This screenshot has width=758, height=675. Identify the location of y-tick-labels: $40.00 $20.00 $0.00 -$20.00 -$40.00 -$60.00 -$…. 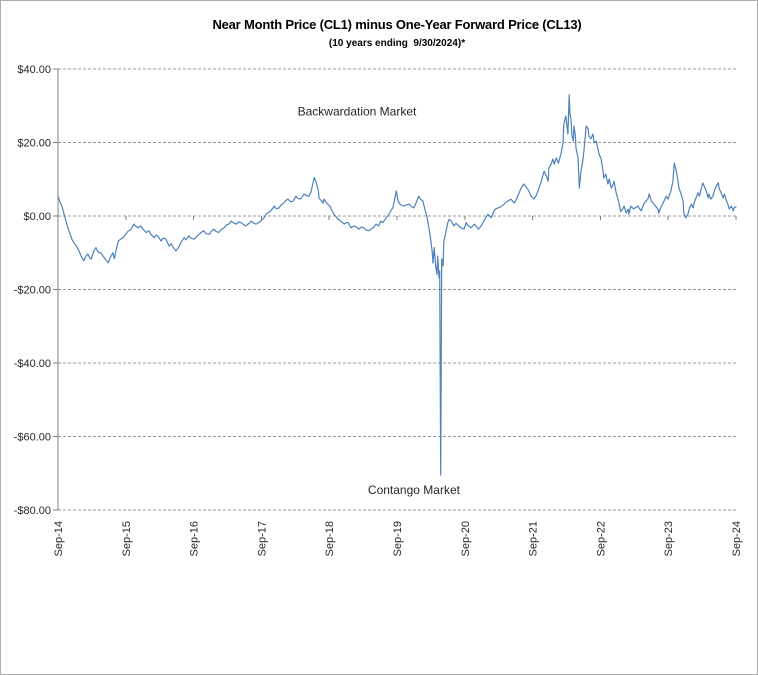
(32, 290).